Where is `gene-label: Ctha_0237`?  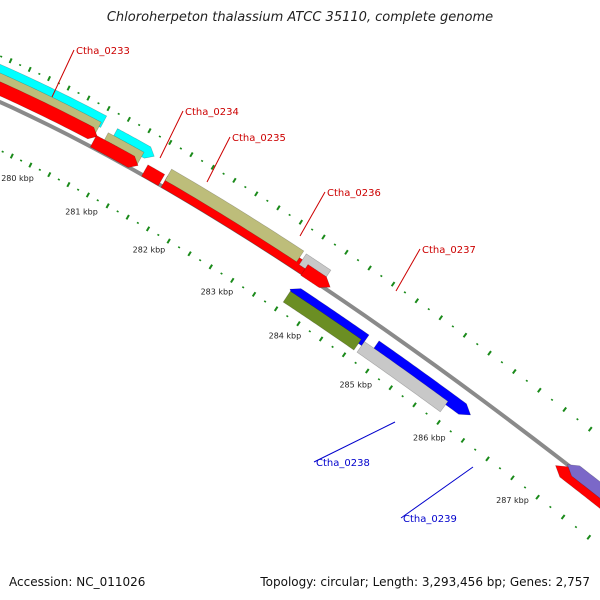
gene-label: Ctha_0237 is located at coordinates (449, 250).